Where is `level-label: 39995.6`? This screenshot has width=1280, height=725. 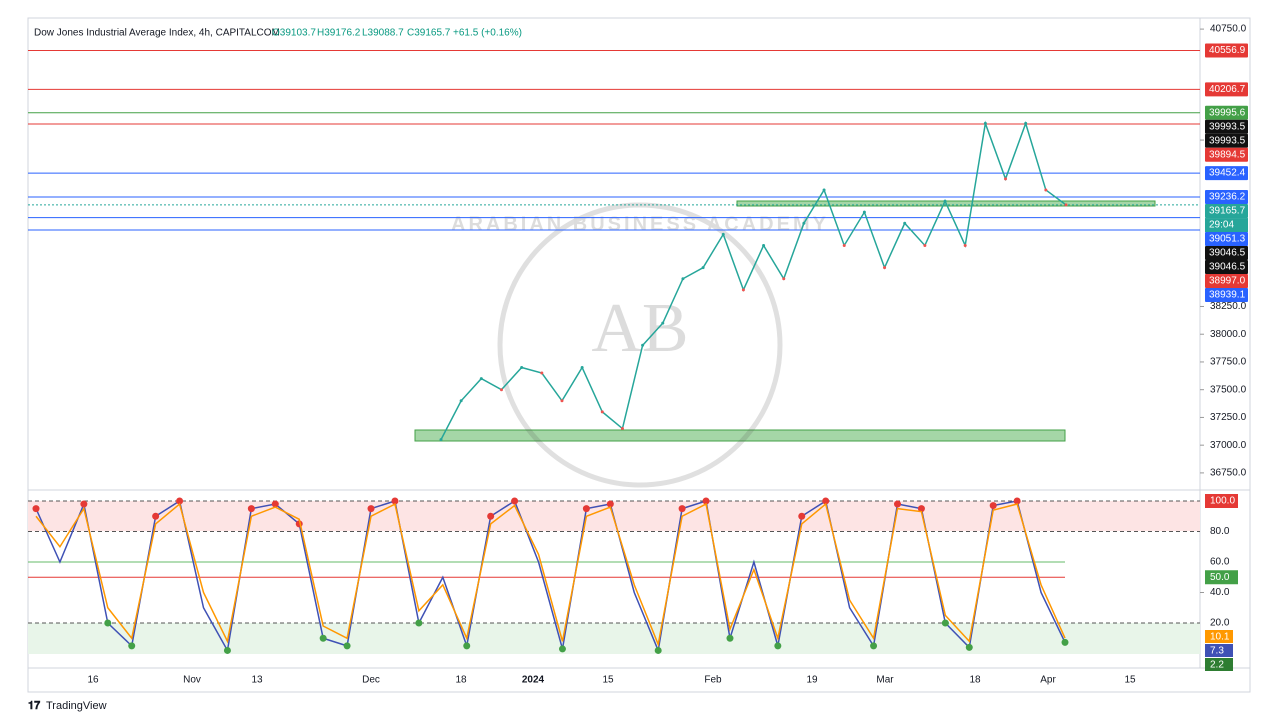 level-label: 39995.6 is located at coordinates (1227, 112).